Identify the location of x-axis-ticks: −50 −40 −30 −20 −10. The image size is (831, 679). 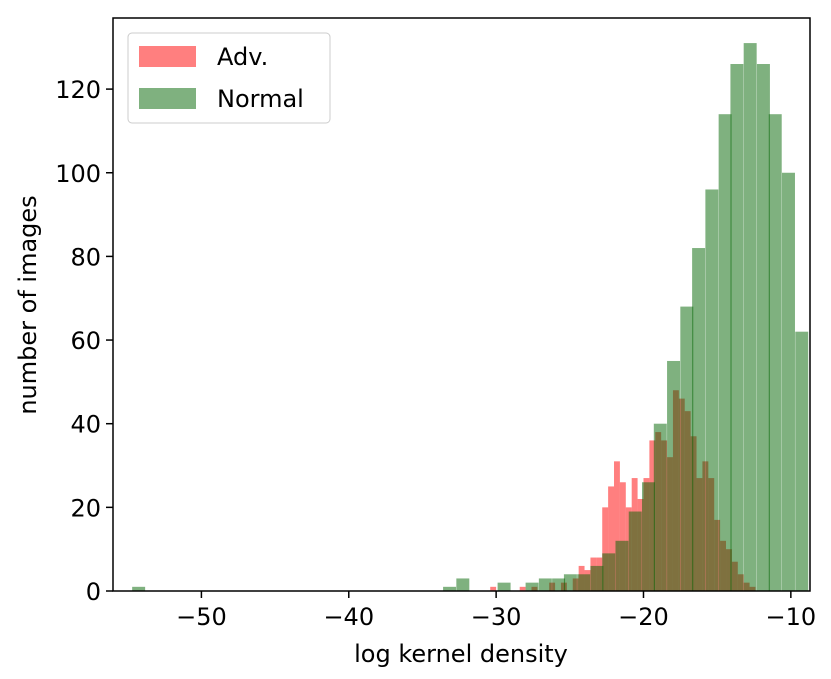
(496, 611).